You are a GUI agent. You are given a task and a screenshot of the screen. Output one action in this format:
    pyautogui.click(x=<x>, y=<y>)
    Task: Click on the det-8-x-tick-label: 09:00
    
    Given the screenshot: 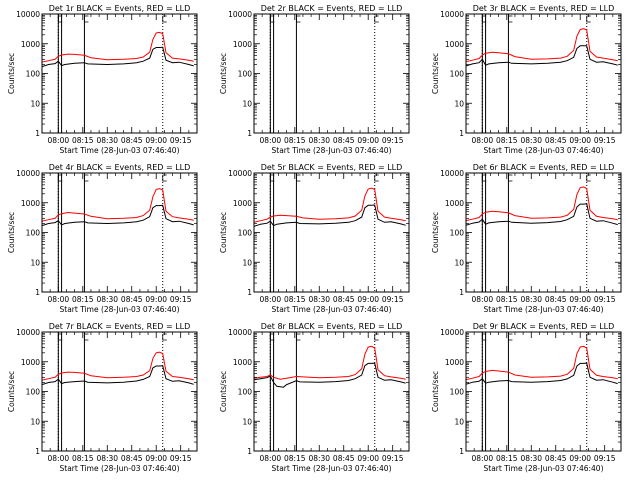 What is the action you would take?
    pyautogui.click(x=368, y=458)
    